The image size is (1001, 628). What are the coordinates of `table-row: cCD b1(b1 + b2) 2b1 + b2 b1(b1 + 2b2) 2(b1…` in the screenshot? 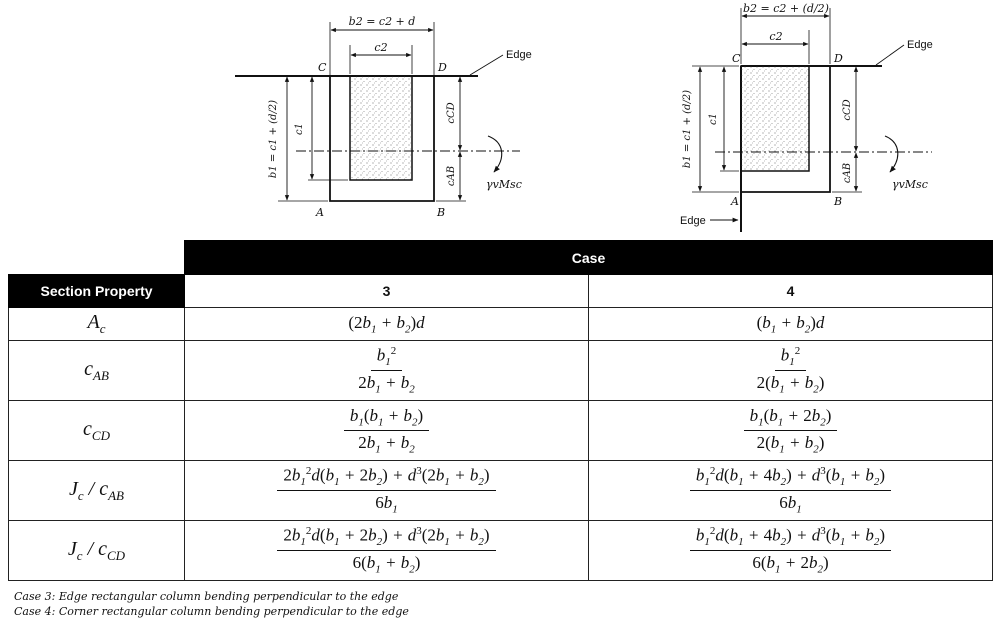 It's located at (500, 430).